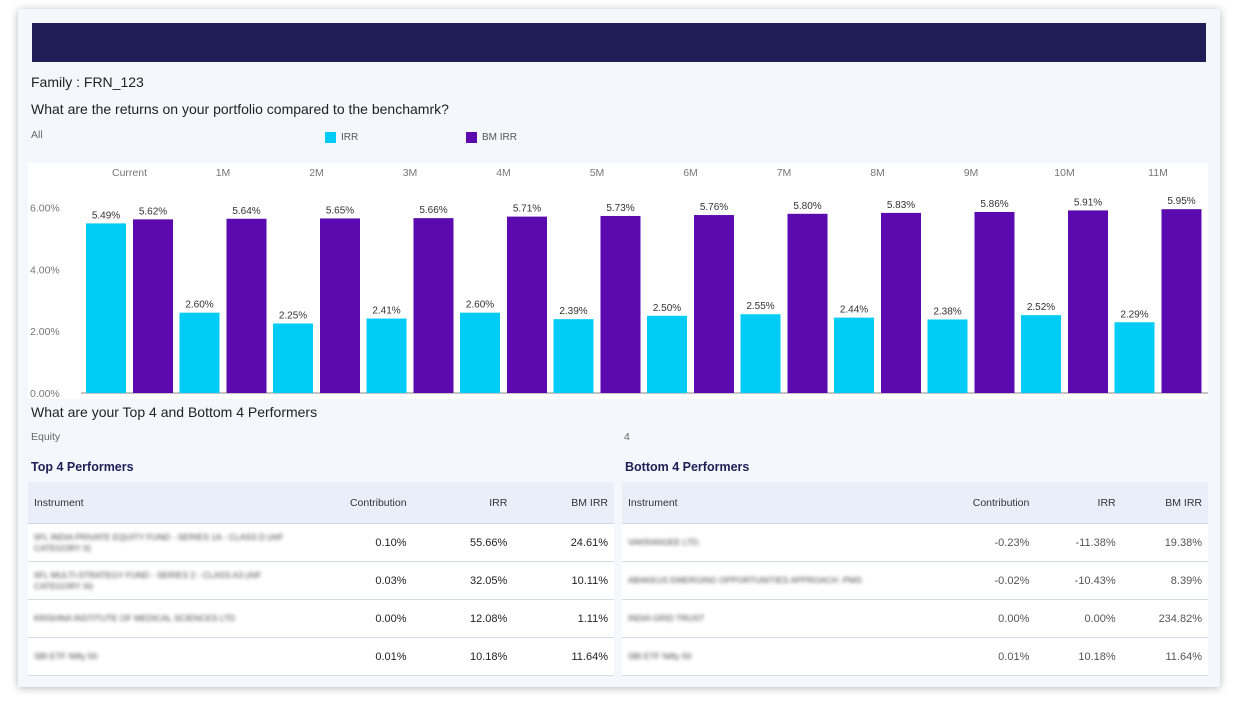 The width and height of the screenshot is (1238, 713). Describe the element at coordinates (1158, 173) in the screenshot. I see `category-label: 11M` at that location.